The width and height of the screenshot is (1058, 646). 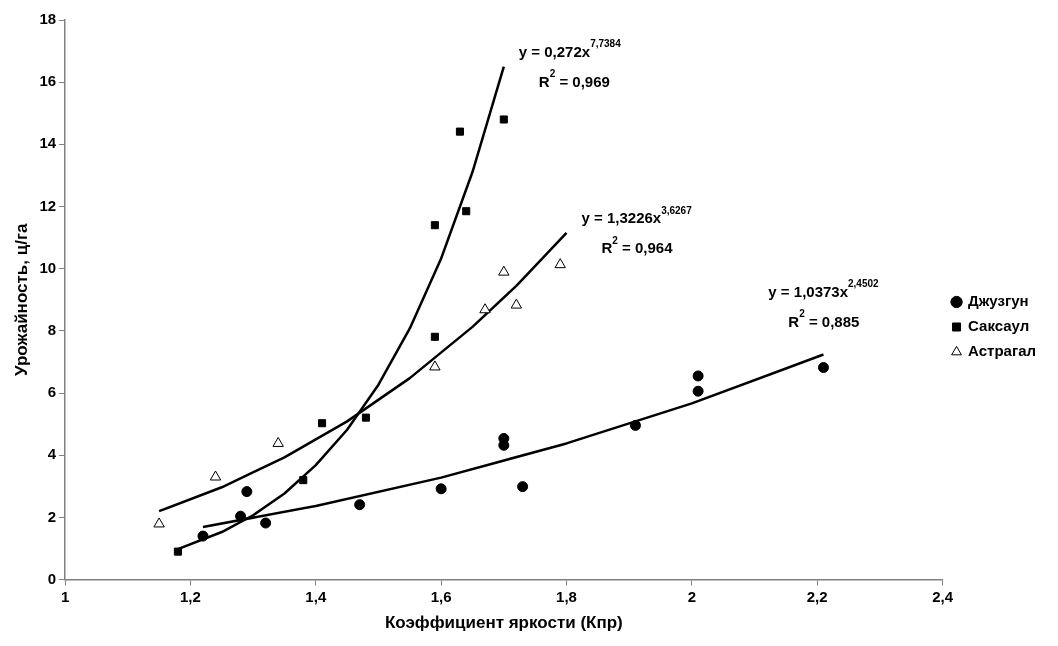 I want to click on x-tick-label: 1,2, so click(x=190, y=596).